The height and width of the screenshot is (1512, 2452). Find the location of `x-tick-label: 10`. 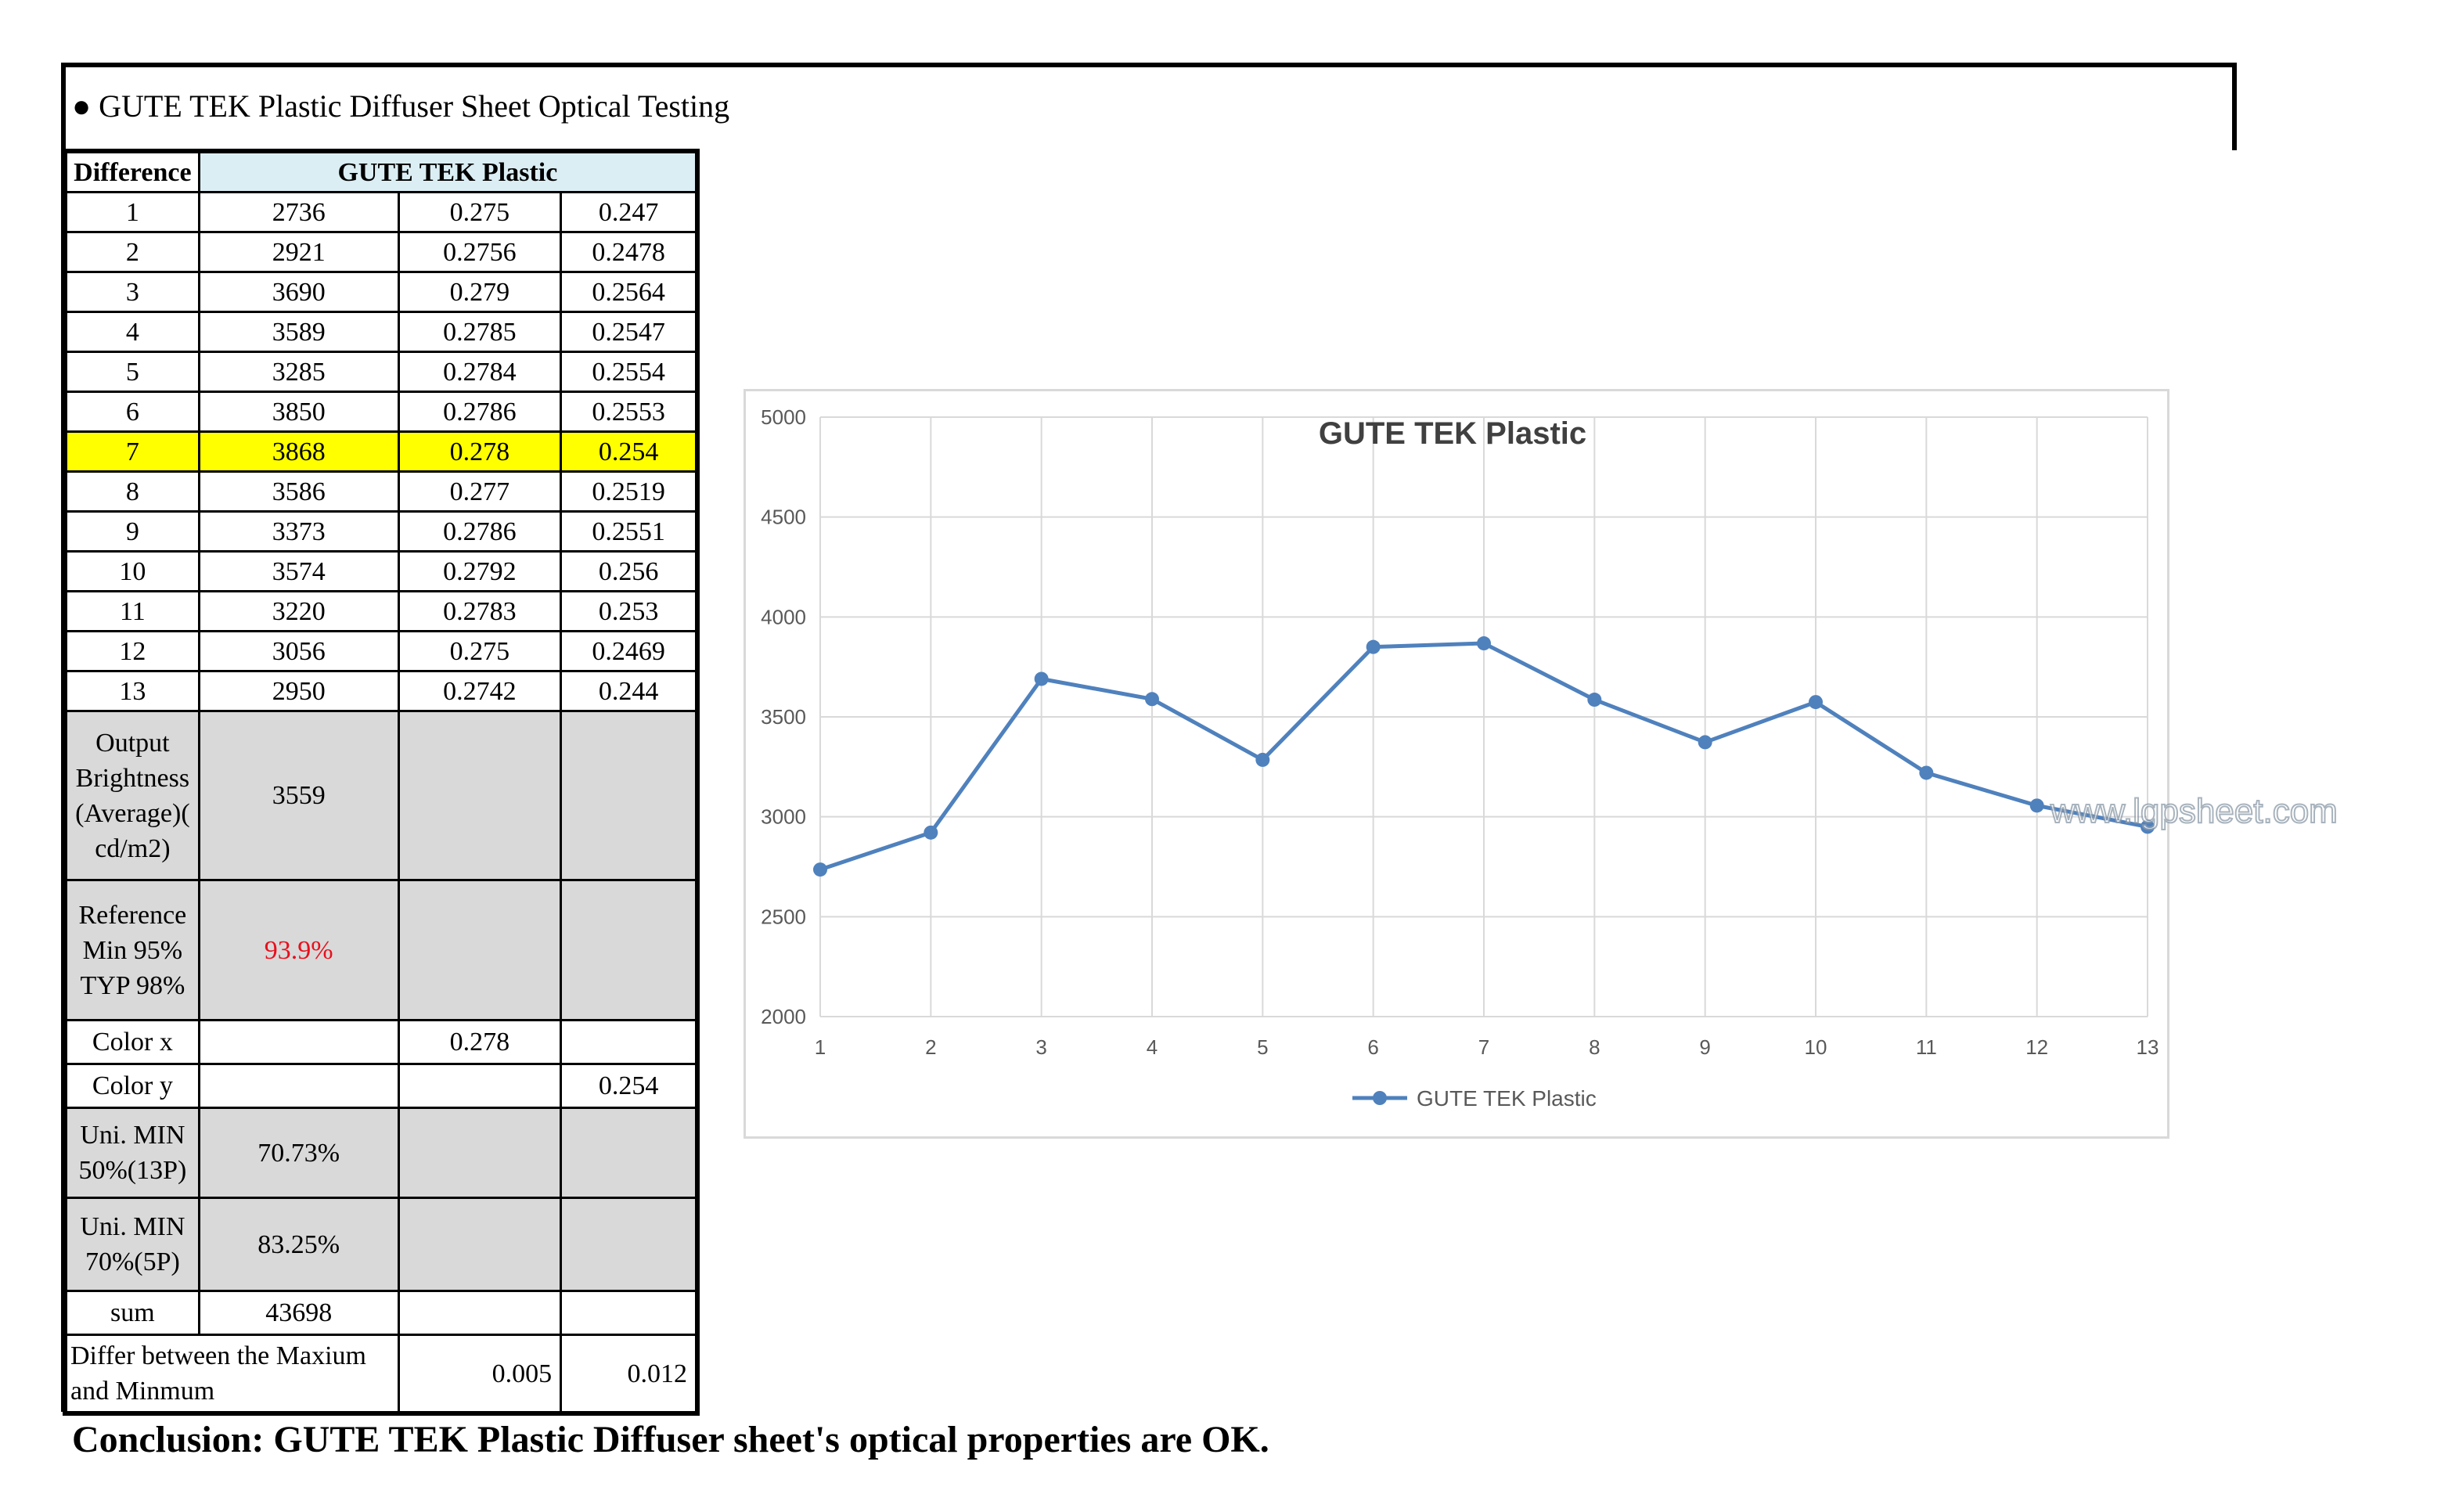

x-tick-label: 10 is located at coordinates (1816, 1047).